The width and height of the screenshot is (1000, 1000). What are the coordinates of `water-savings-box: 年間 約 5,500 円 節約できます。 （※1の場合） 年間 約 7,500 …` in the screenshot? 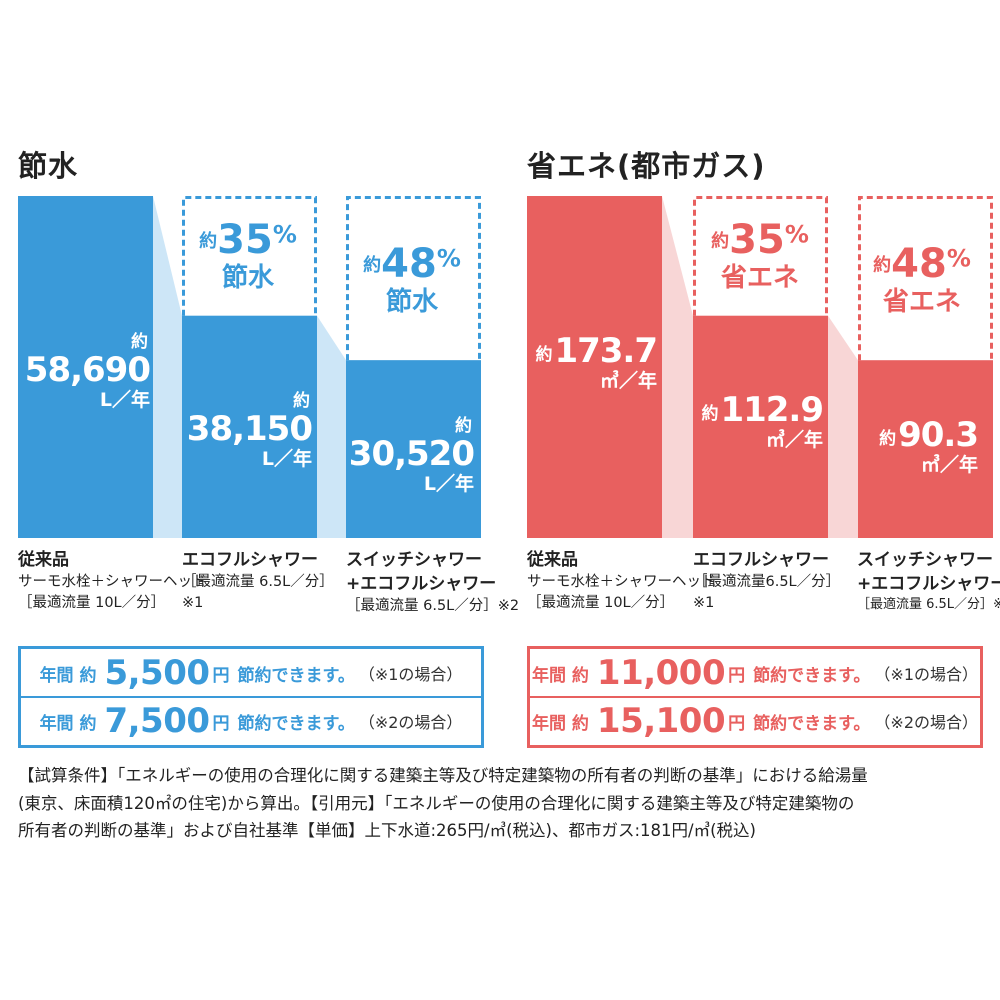 It's located at (251, 697).